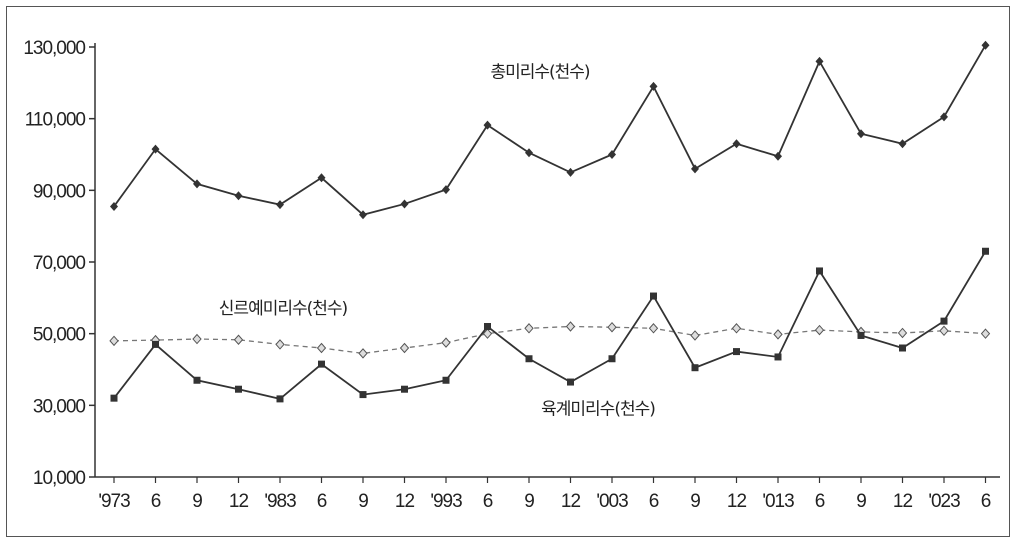 This screenshot has width=1018, height=545. I want to click on series-label-3: 육계미리수(천수), so click(598, 409).